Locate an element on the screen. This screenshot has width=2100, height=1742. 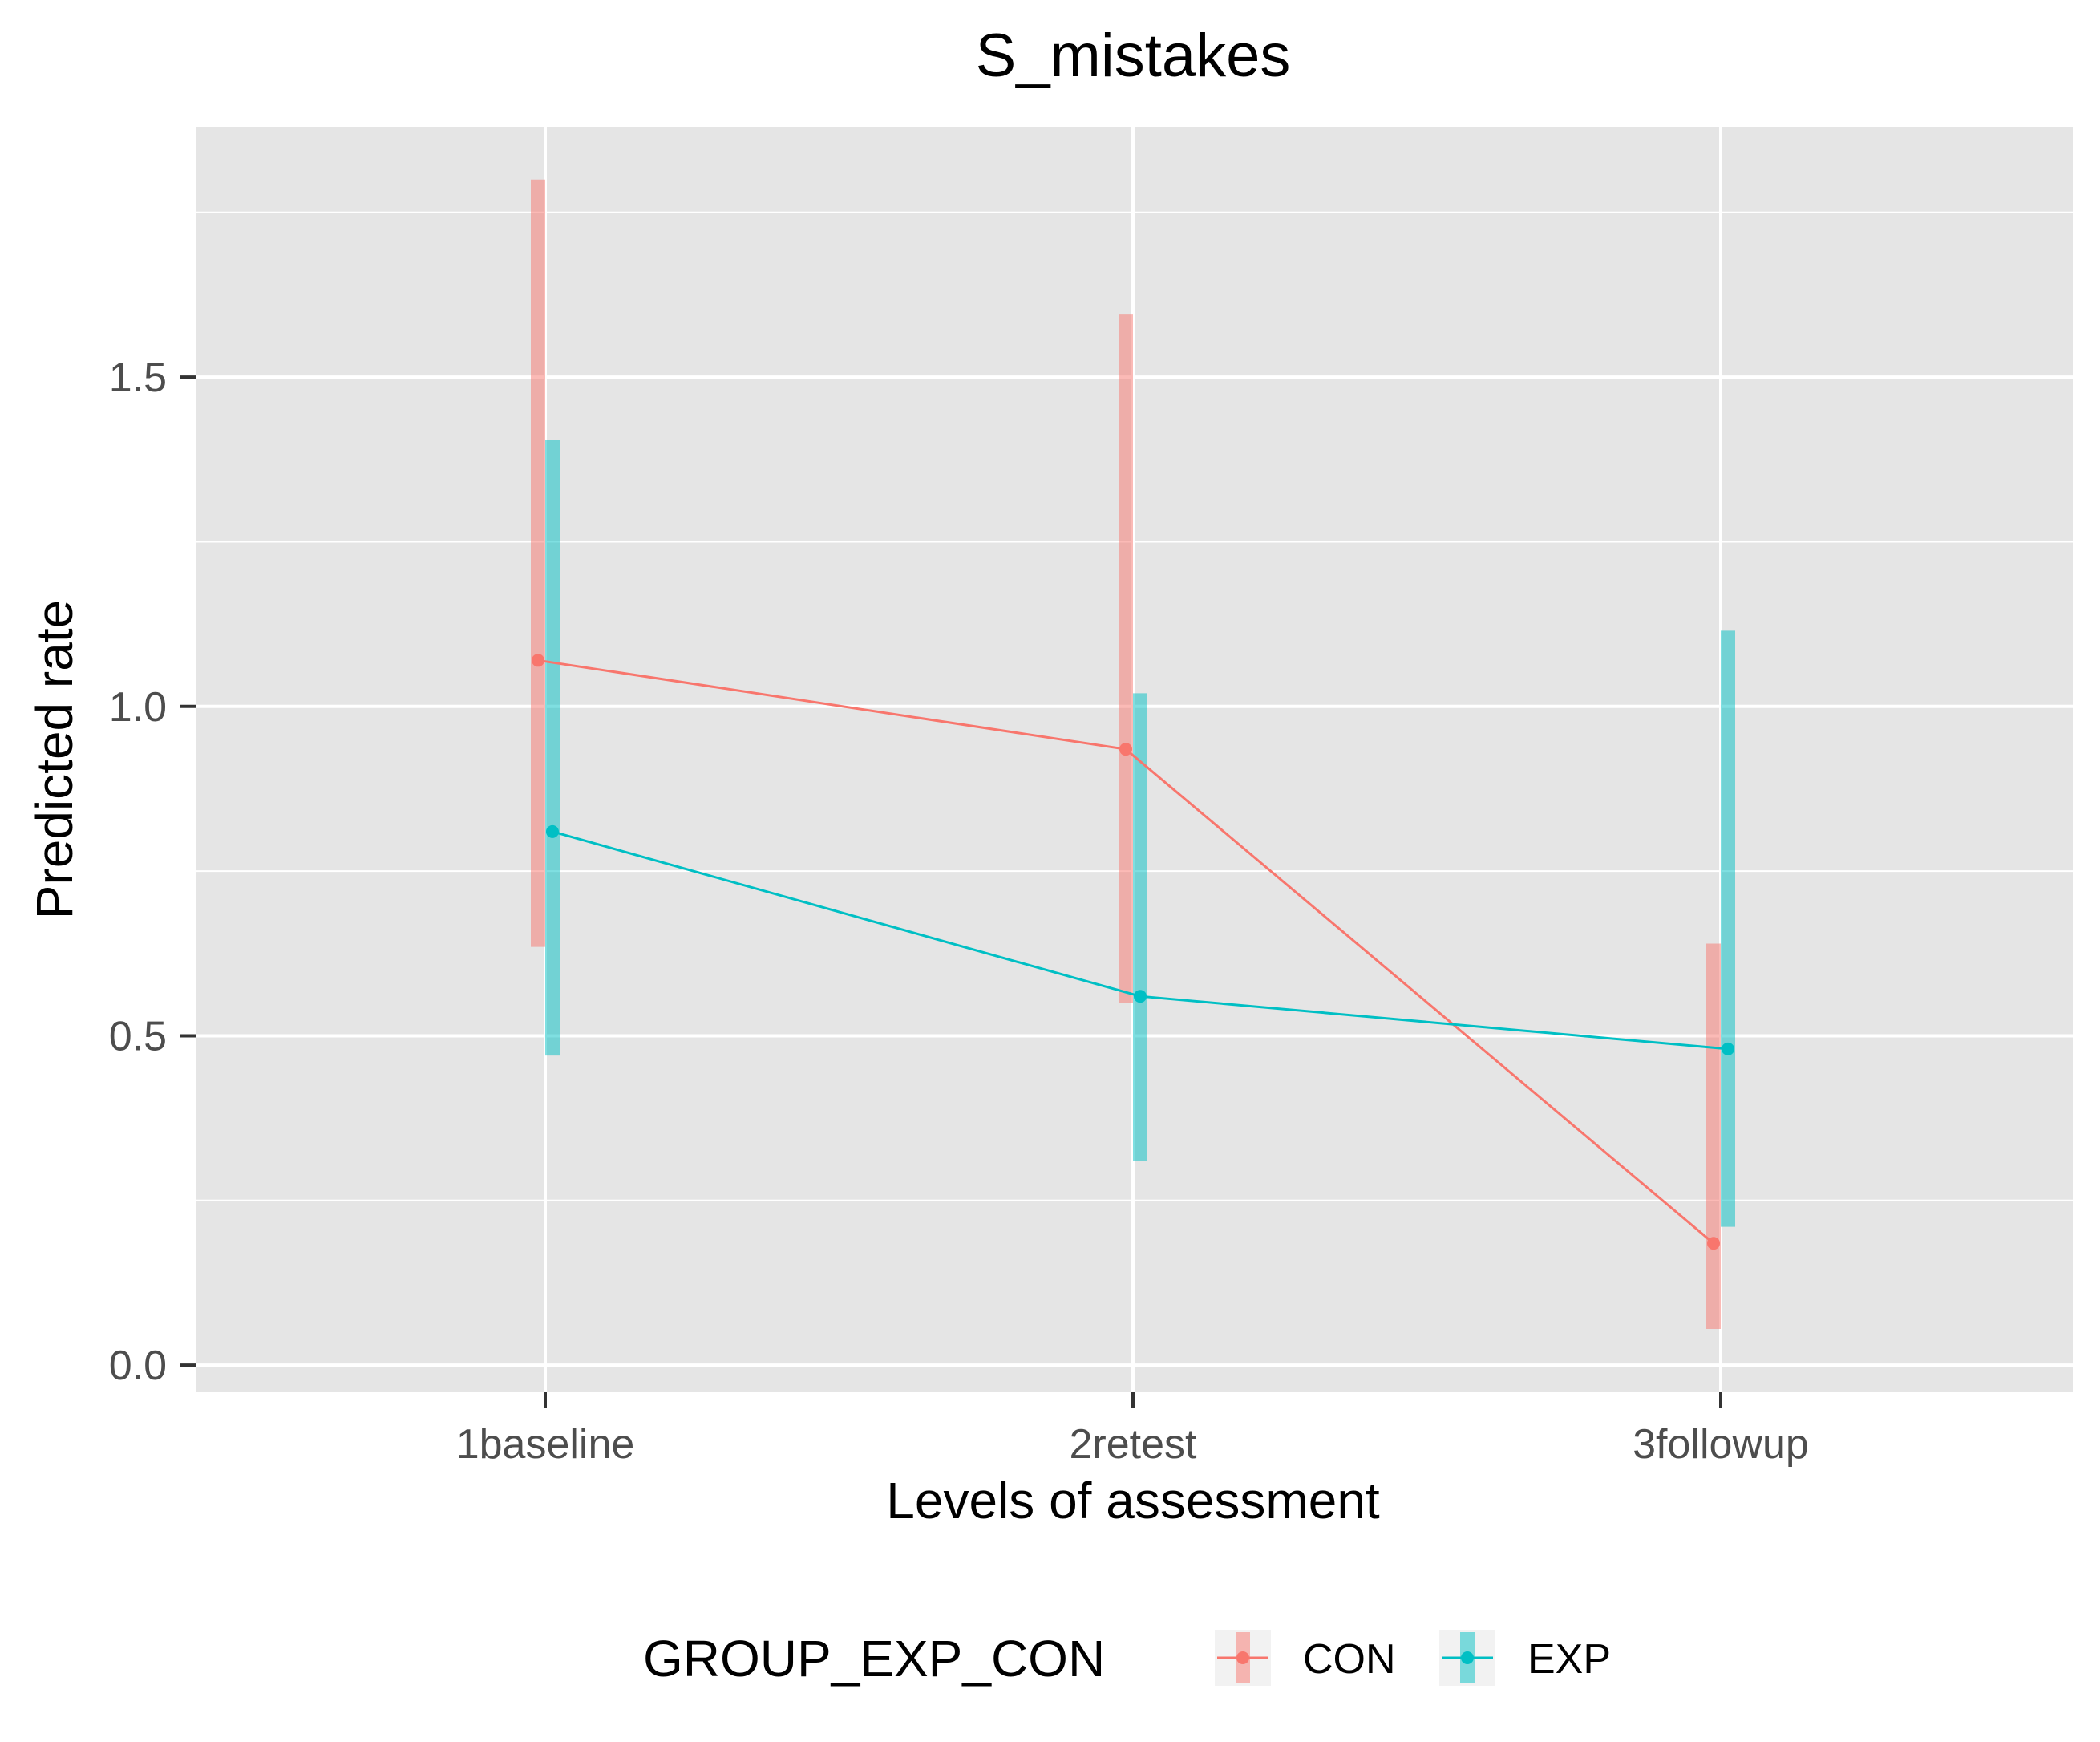
legend-label-con: CON is located at coordinates (1349, 1659).